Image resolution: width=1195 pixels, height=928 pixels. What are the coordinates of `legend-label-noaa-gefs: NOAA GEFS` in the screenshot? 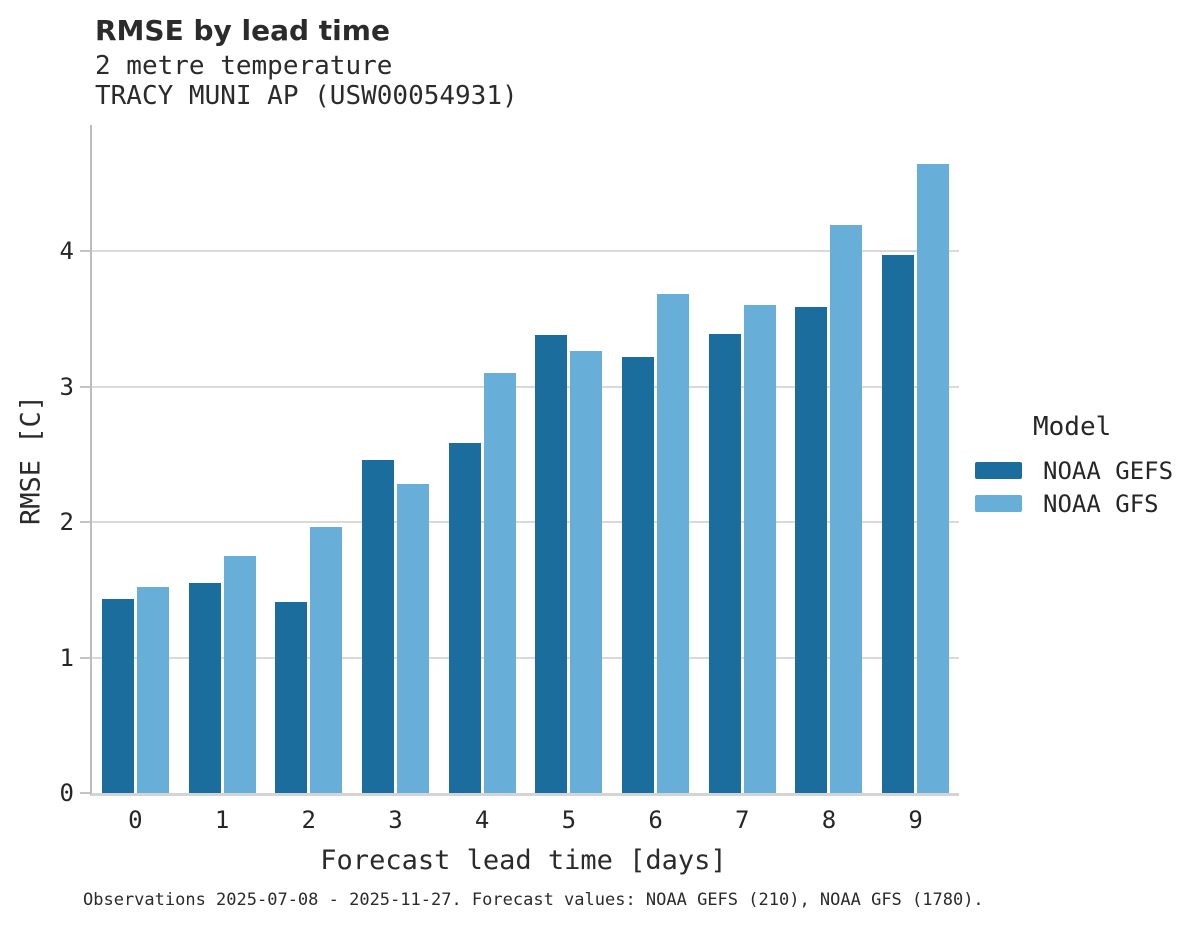 It's located at (1108, 470).